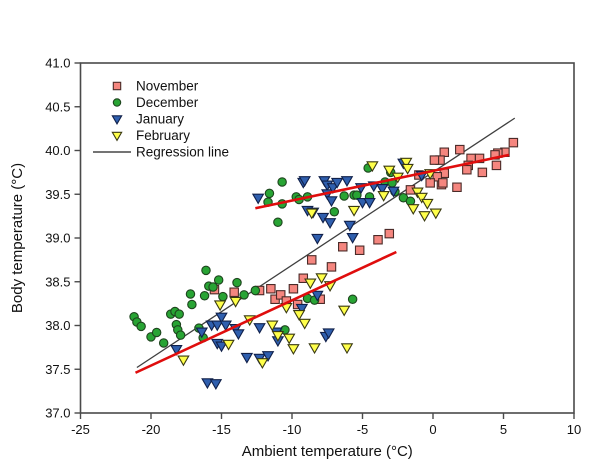 The image size is (600, 474). What do you see at coordinates (57, 106) in the screenshot?
I see `y-tick-label: 40.5` at bounding box center [57, 106].